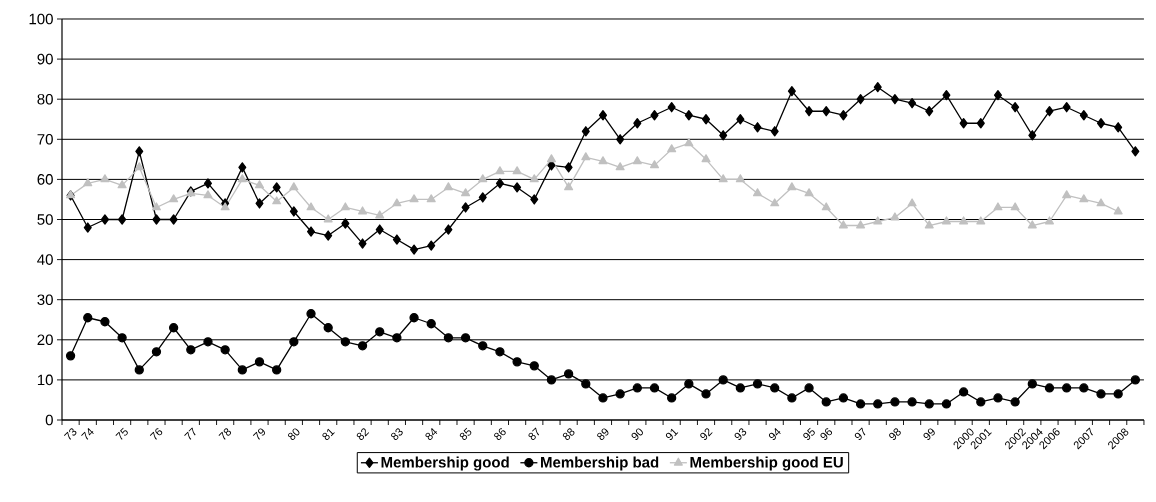 The width and height of the screenshot is (1156, 502). What do you see at coordinates (224, 434) in the screenshot?
I see `x-tick-label: 78` at bounding box center [224, 434].